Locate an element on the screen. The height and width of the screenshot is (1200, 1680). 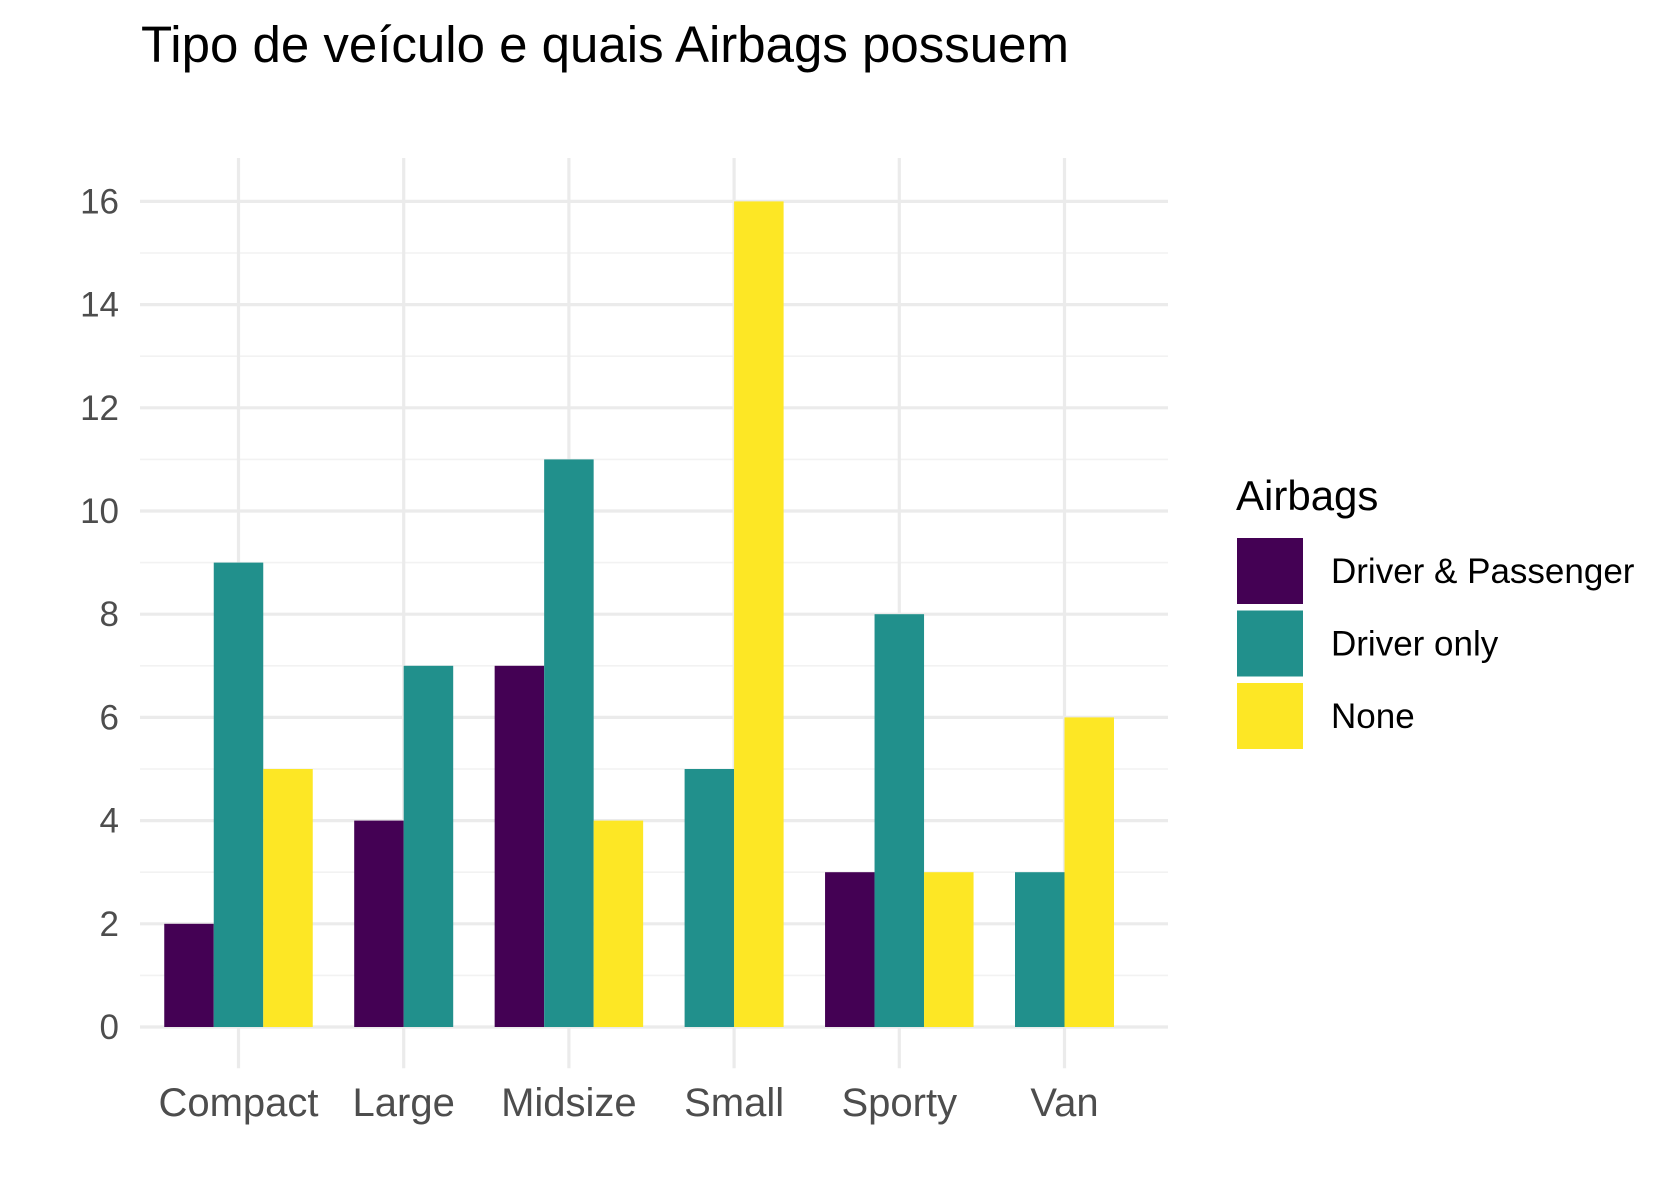
y-tick-label: 8 is located at coordinates (109, 614).